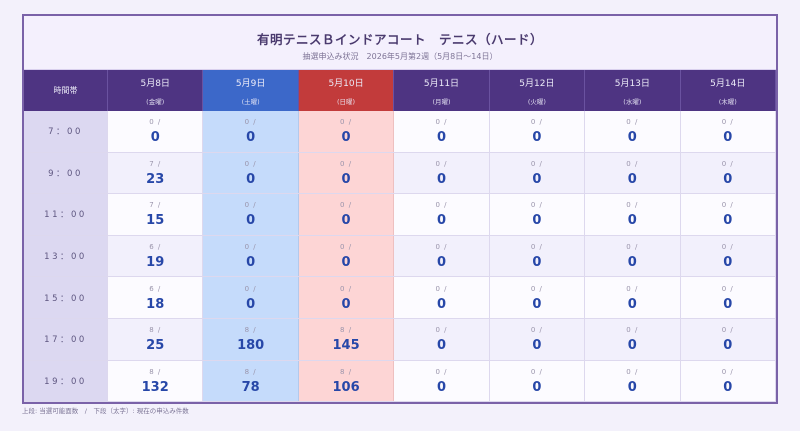  What do you see at coordinates (250, 387) in the screenshot?
I see `application-count: 78` at bounding box center [250, 387].